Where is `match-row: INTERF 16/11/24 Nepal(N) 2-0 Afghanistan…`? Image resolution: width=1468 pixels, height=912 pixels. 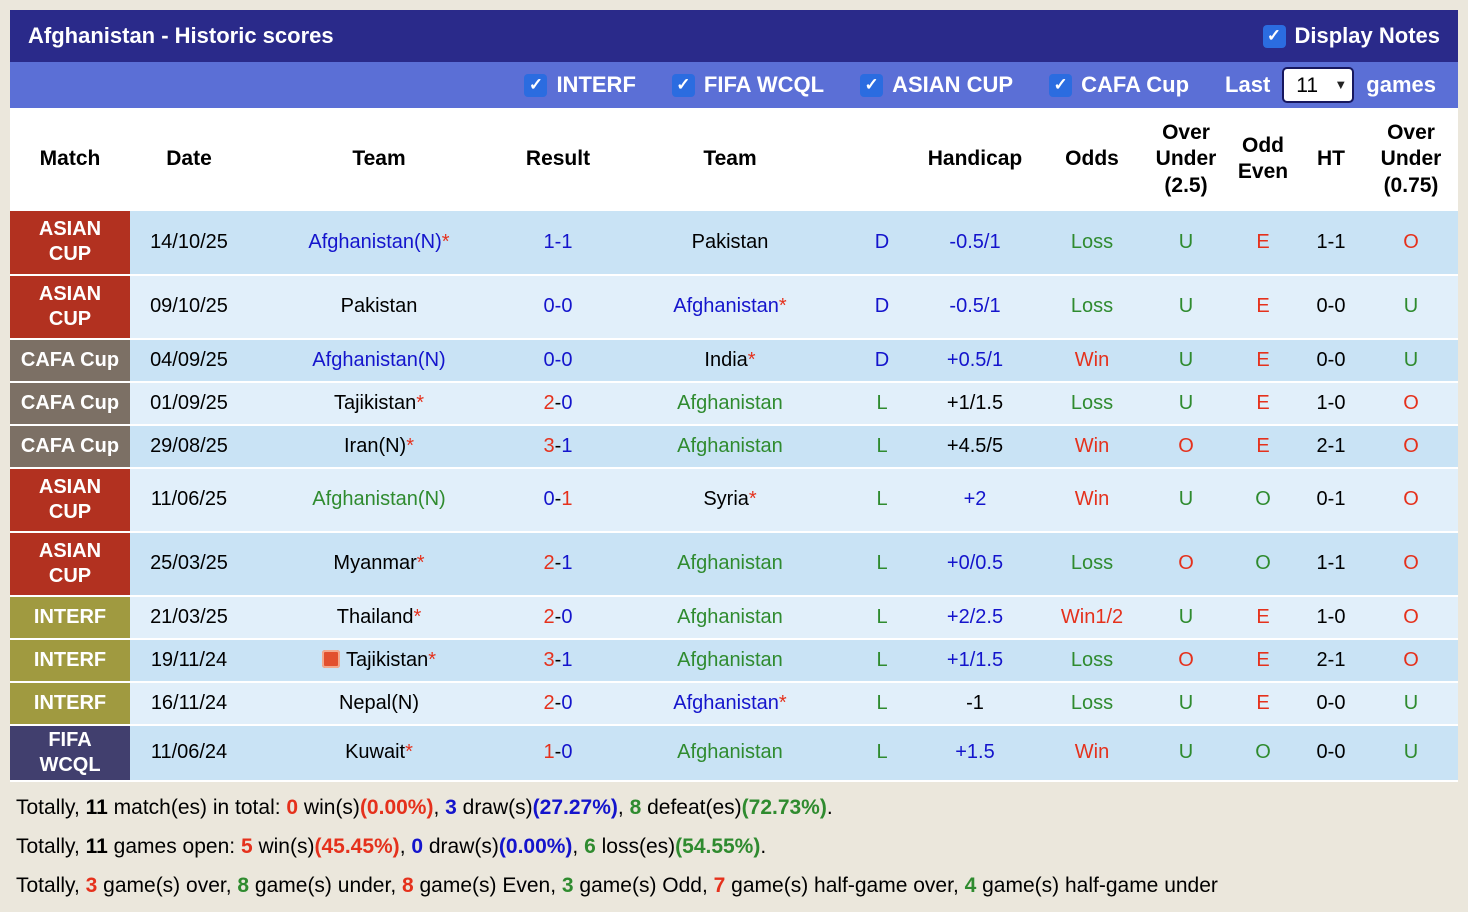 match-row: INTERF 16/11/24 Nepal(N) 2-0 Afghanistan… is located at coordinates (734, 703).